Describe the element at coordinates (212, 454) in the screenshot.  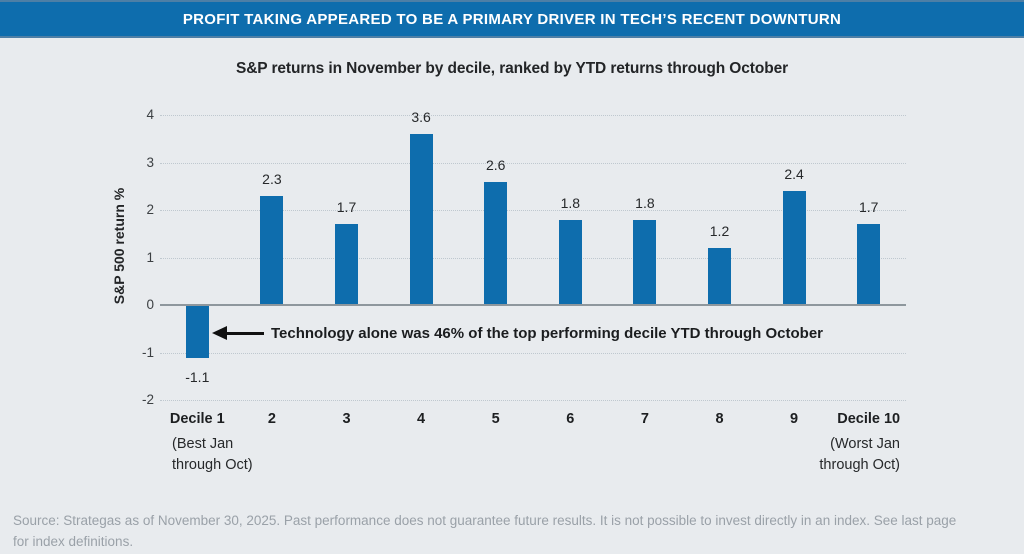
I see `x-sublabel-best: (Best Jan through Oct)` at that location.